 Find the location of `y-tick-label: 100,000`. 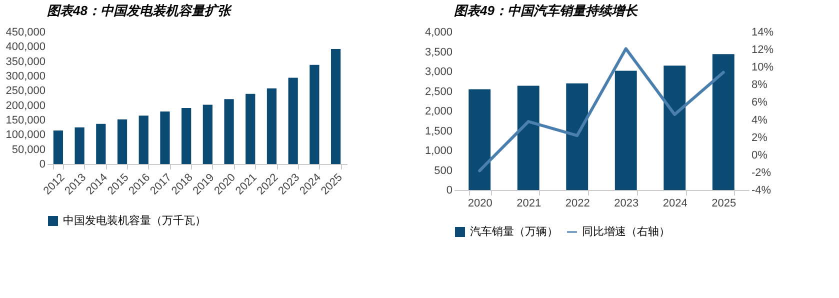

y-tick-label: 100,000 is located at coordinates (26, 135).